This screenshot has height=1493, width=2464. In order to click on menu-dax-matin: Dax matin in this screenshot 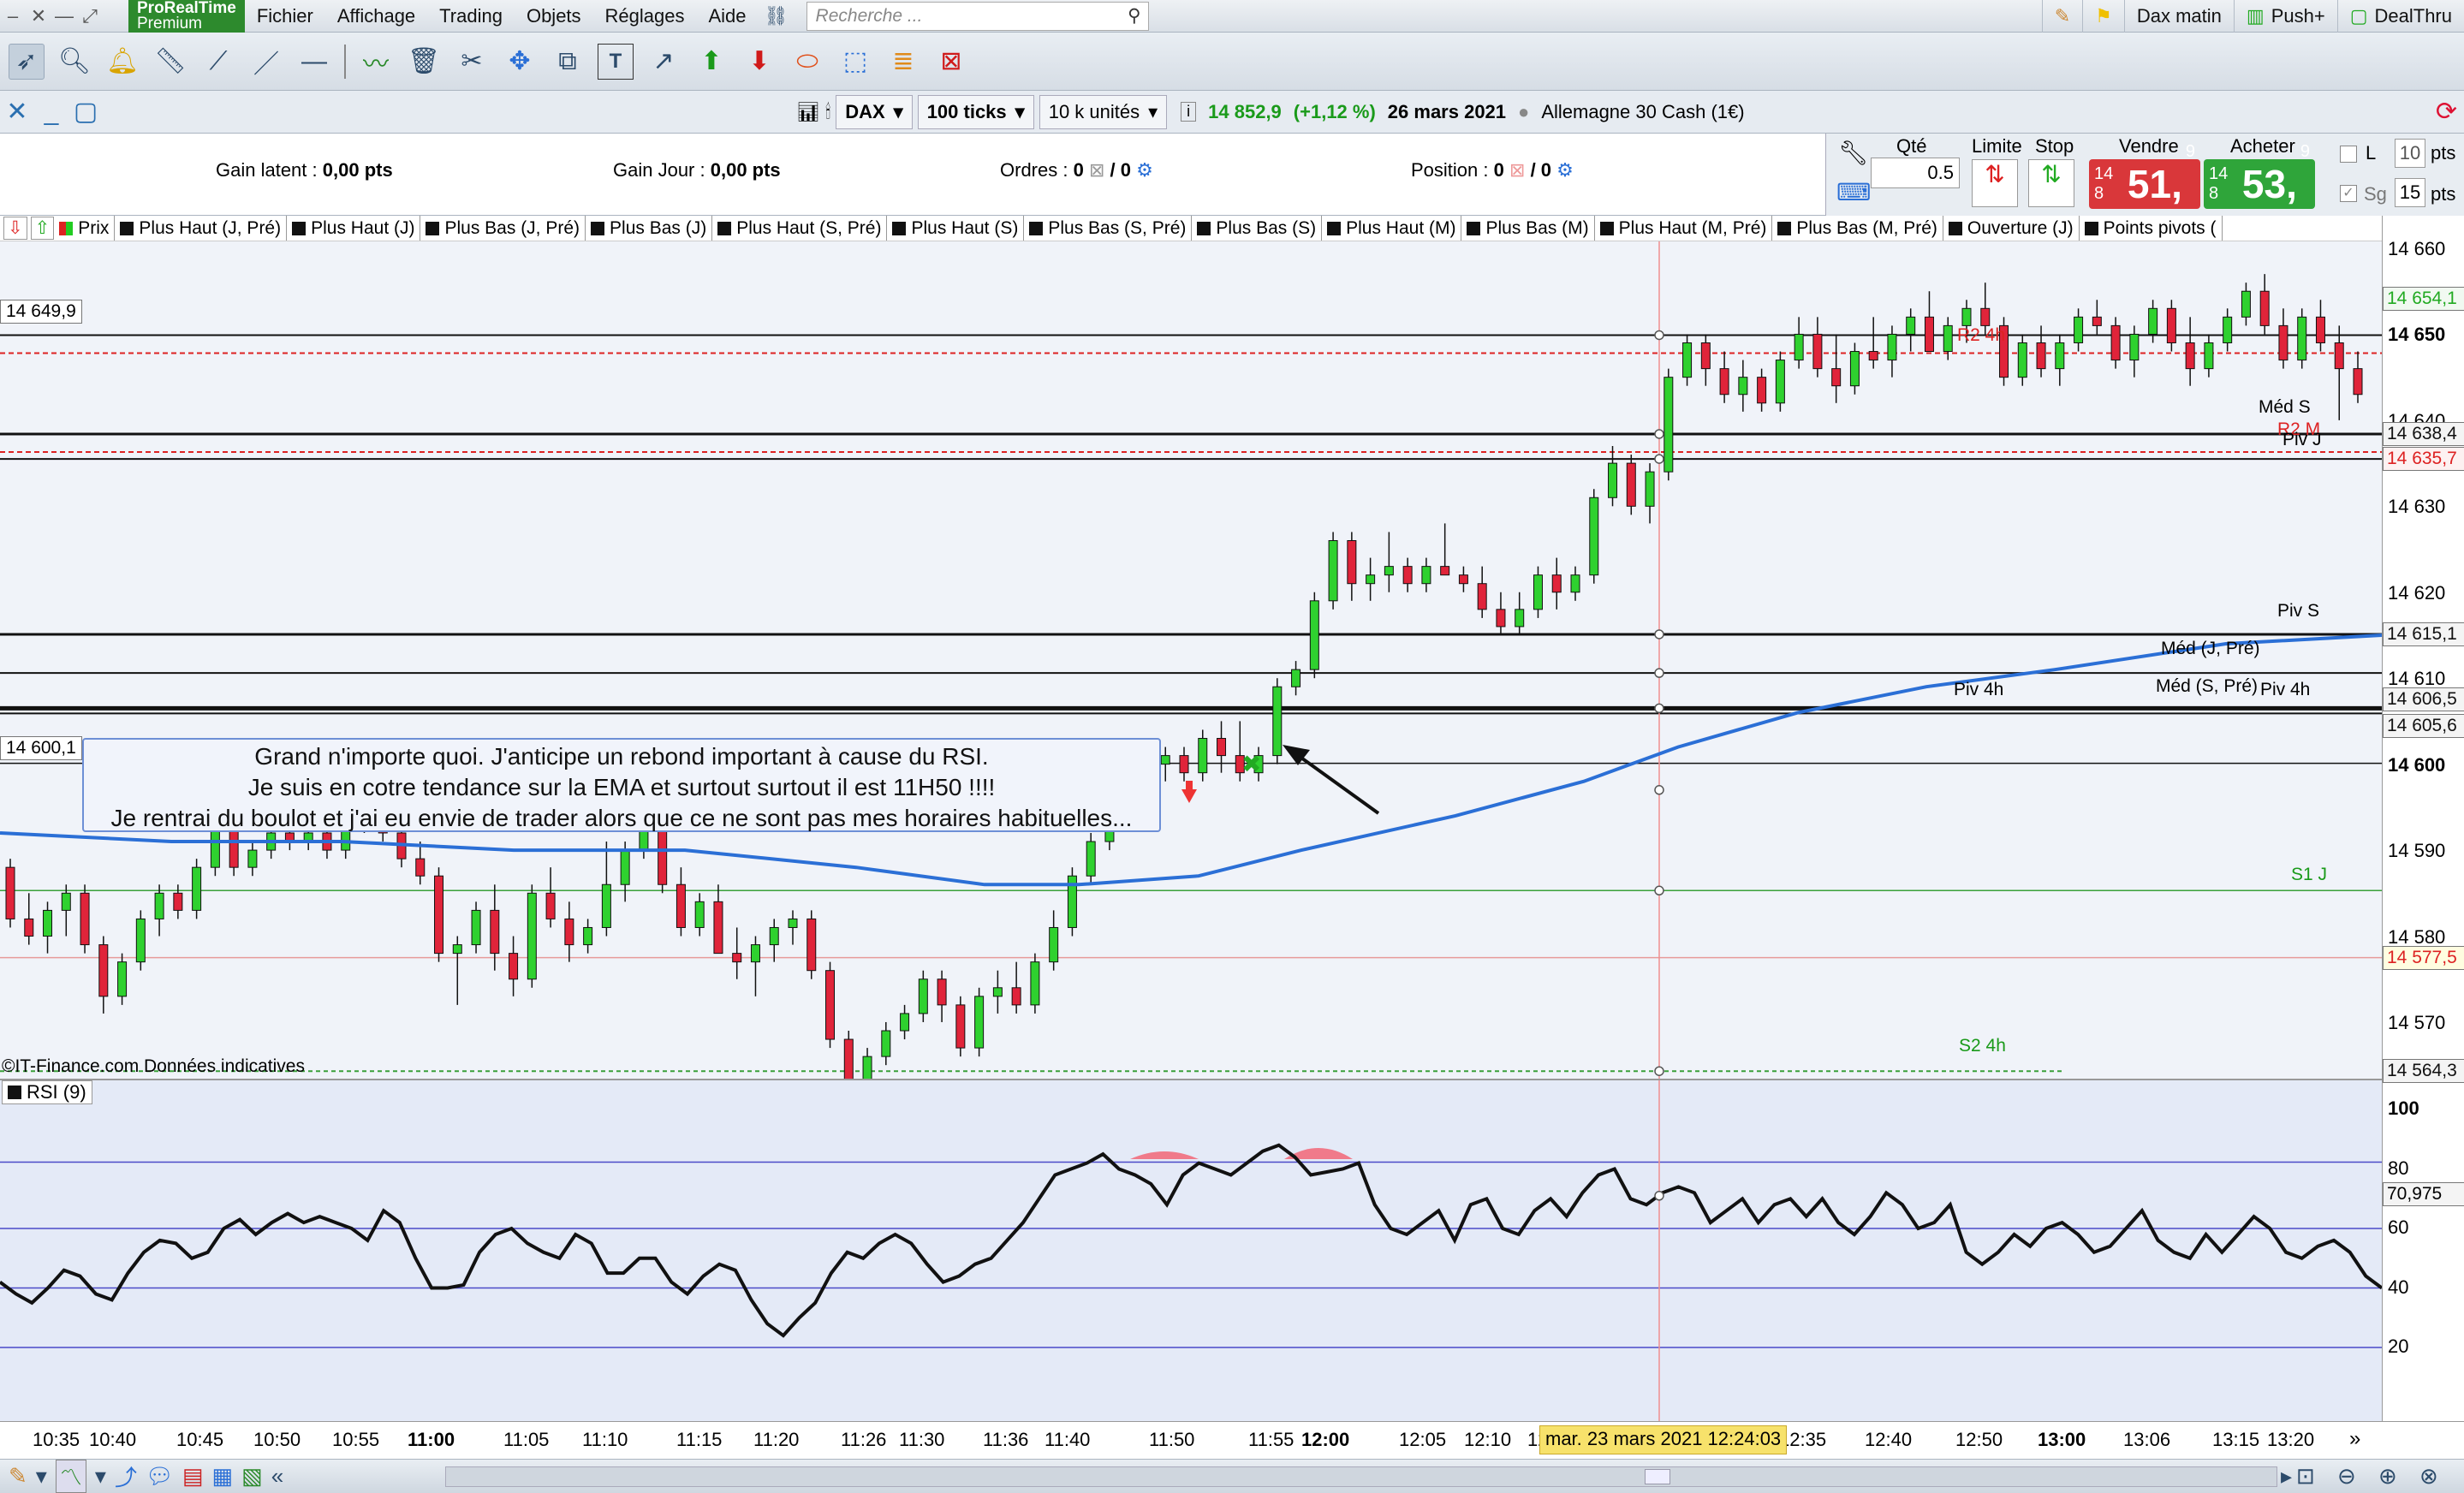, I will do `click(2179, 16)`.